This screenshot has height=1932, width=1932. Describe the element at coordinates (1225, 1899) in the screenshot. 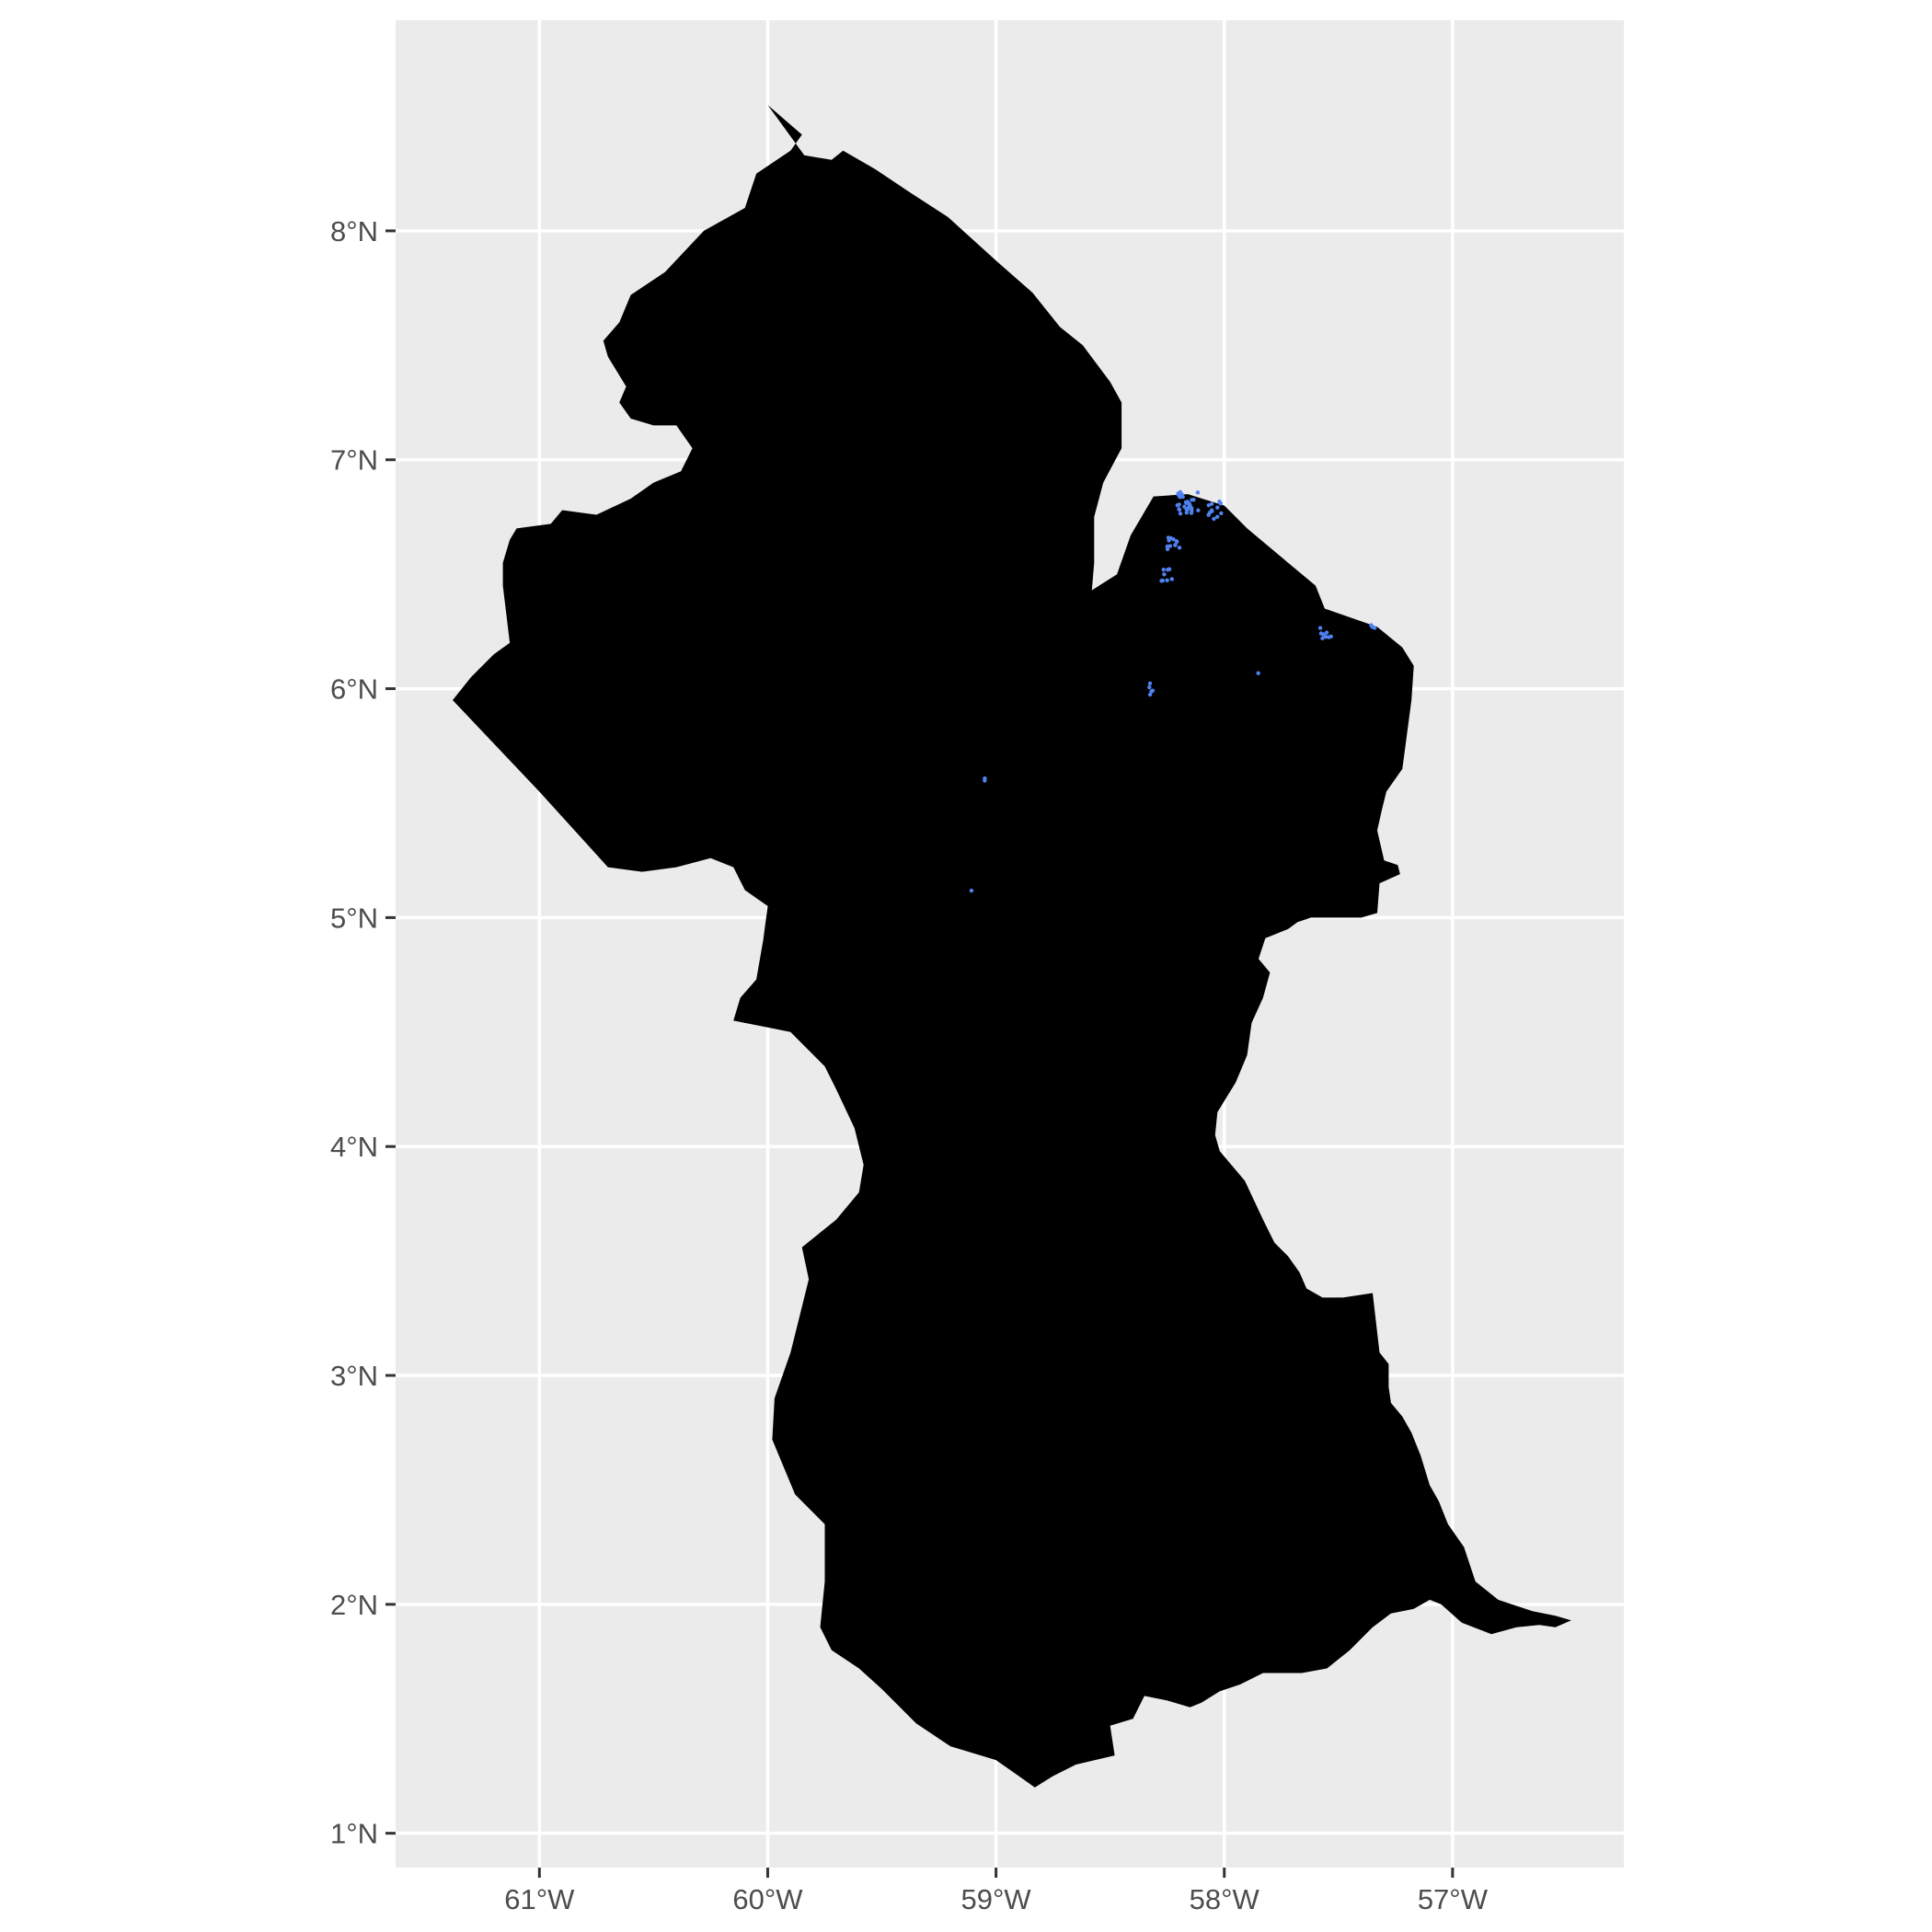

I see `x-tick-label: 58°W` at that location.